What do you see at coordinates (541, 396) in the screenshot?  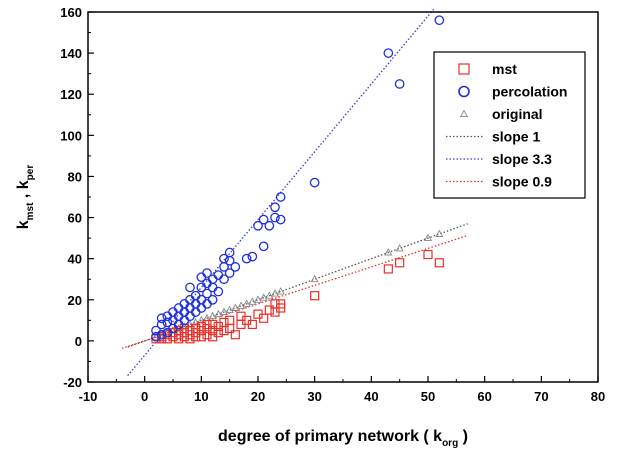 I see `x-tick-label: 70` at bounding box center [541, 396].